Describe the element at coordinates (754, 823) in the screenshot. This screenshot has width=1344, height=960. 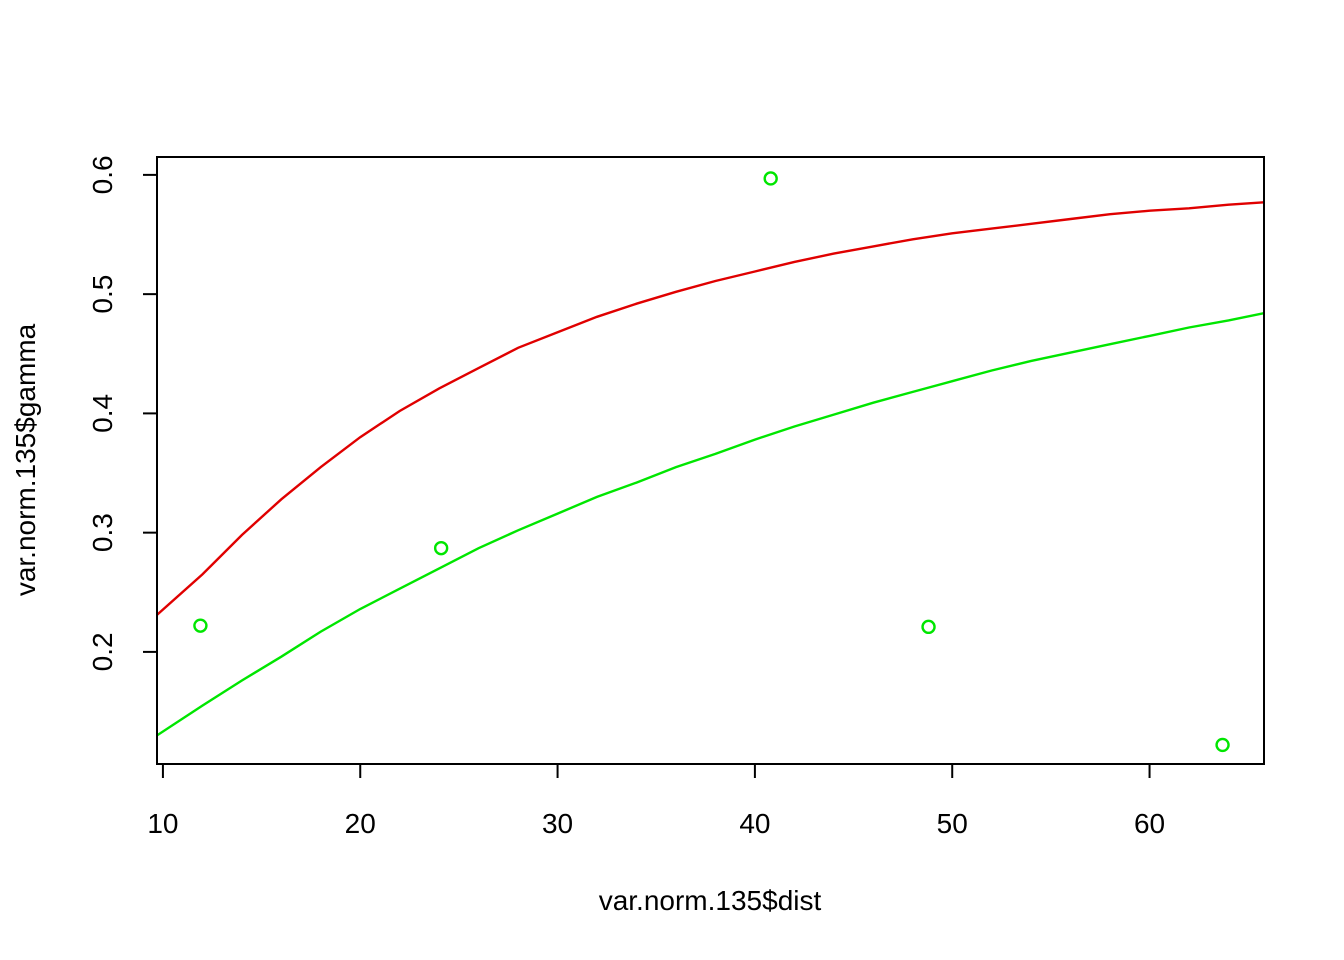
I see `x-tick-label: 40` at that location.